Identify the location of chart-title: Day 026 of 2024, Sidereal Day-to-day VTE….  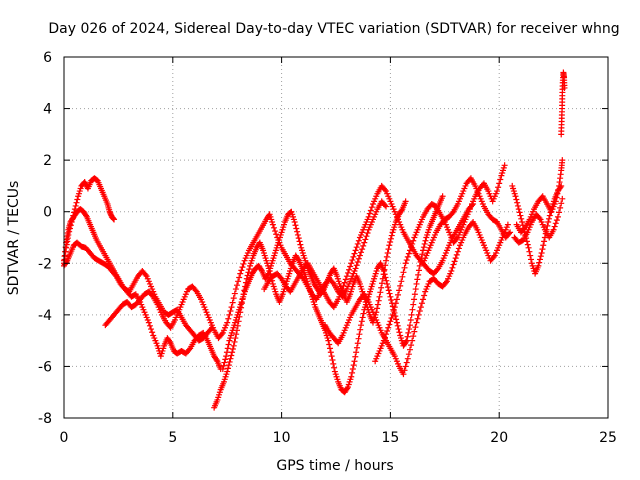
(333, 29).